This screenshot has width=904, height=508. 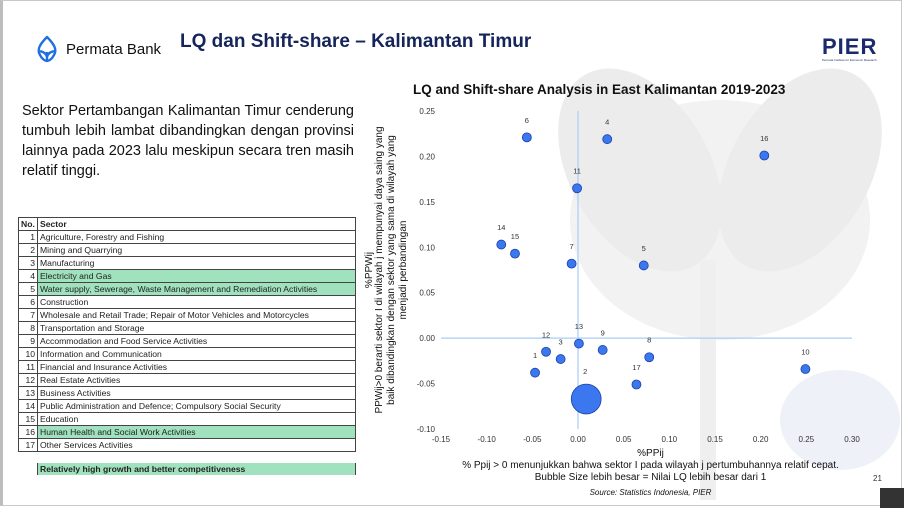 What do you see at coordinates (28, 237) in the screenshot?
I see `sector-no: 1` at bounding box center [28, 237].